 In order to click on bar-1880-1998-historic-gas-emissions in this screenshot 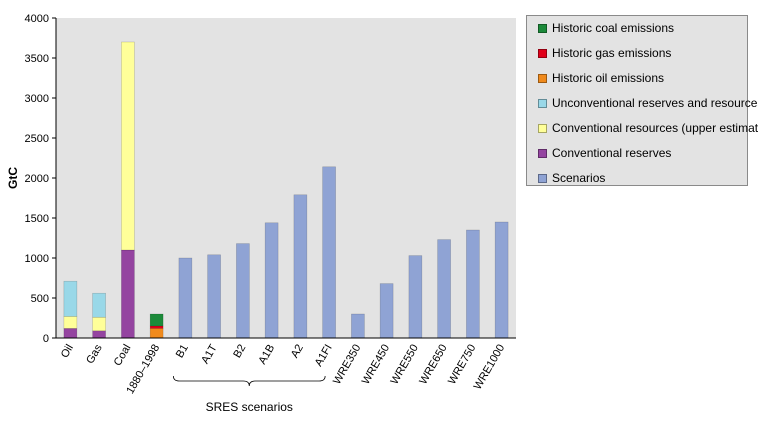, I will do `click(156, 327)`.